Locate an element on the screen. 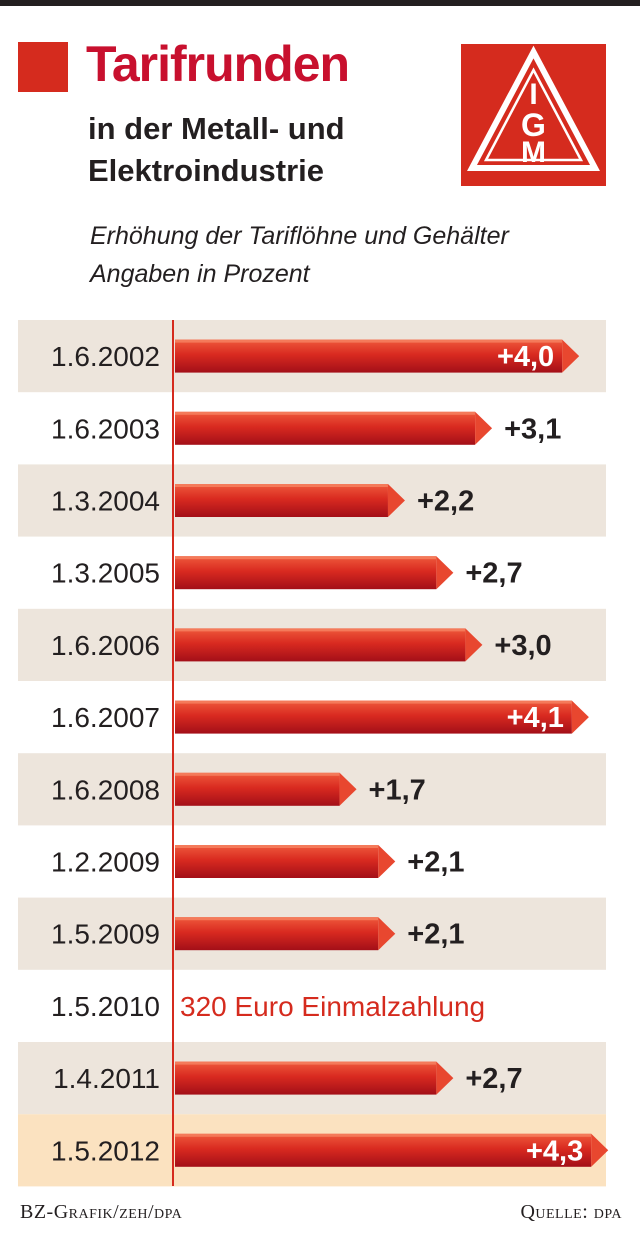 This screenshot has height=1253, width=640. ig-metall-logo: I G M is located at coordinates (533, 115).